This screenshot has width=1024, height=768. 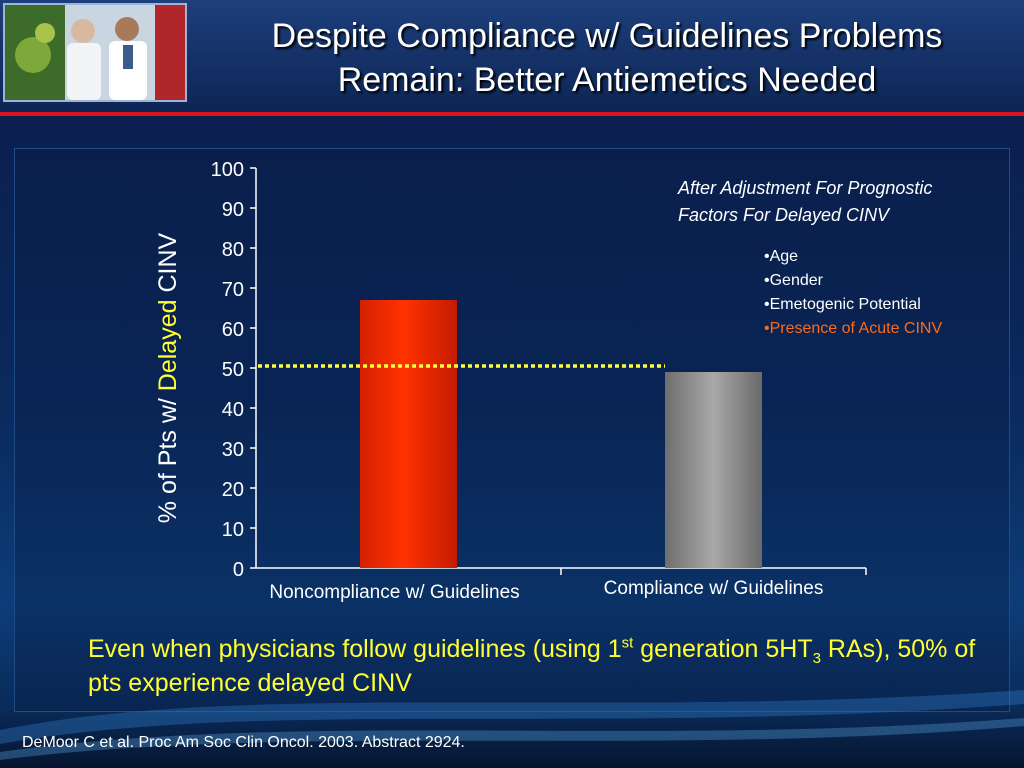 What do you see at coordinates (233, 450) in the screenshot?
I see `y-tick-label: 30` at bounding box center [233, 450].